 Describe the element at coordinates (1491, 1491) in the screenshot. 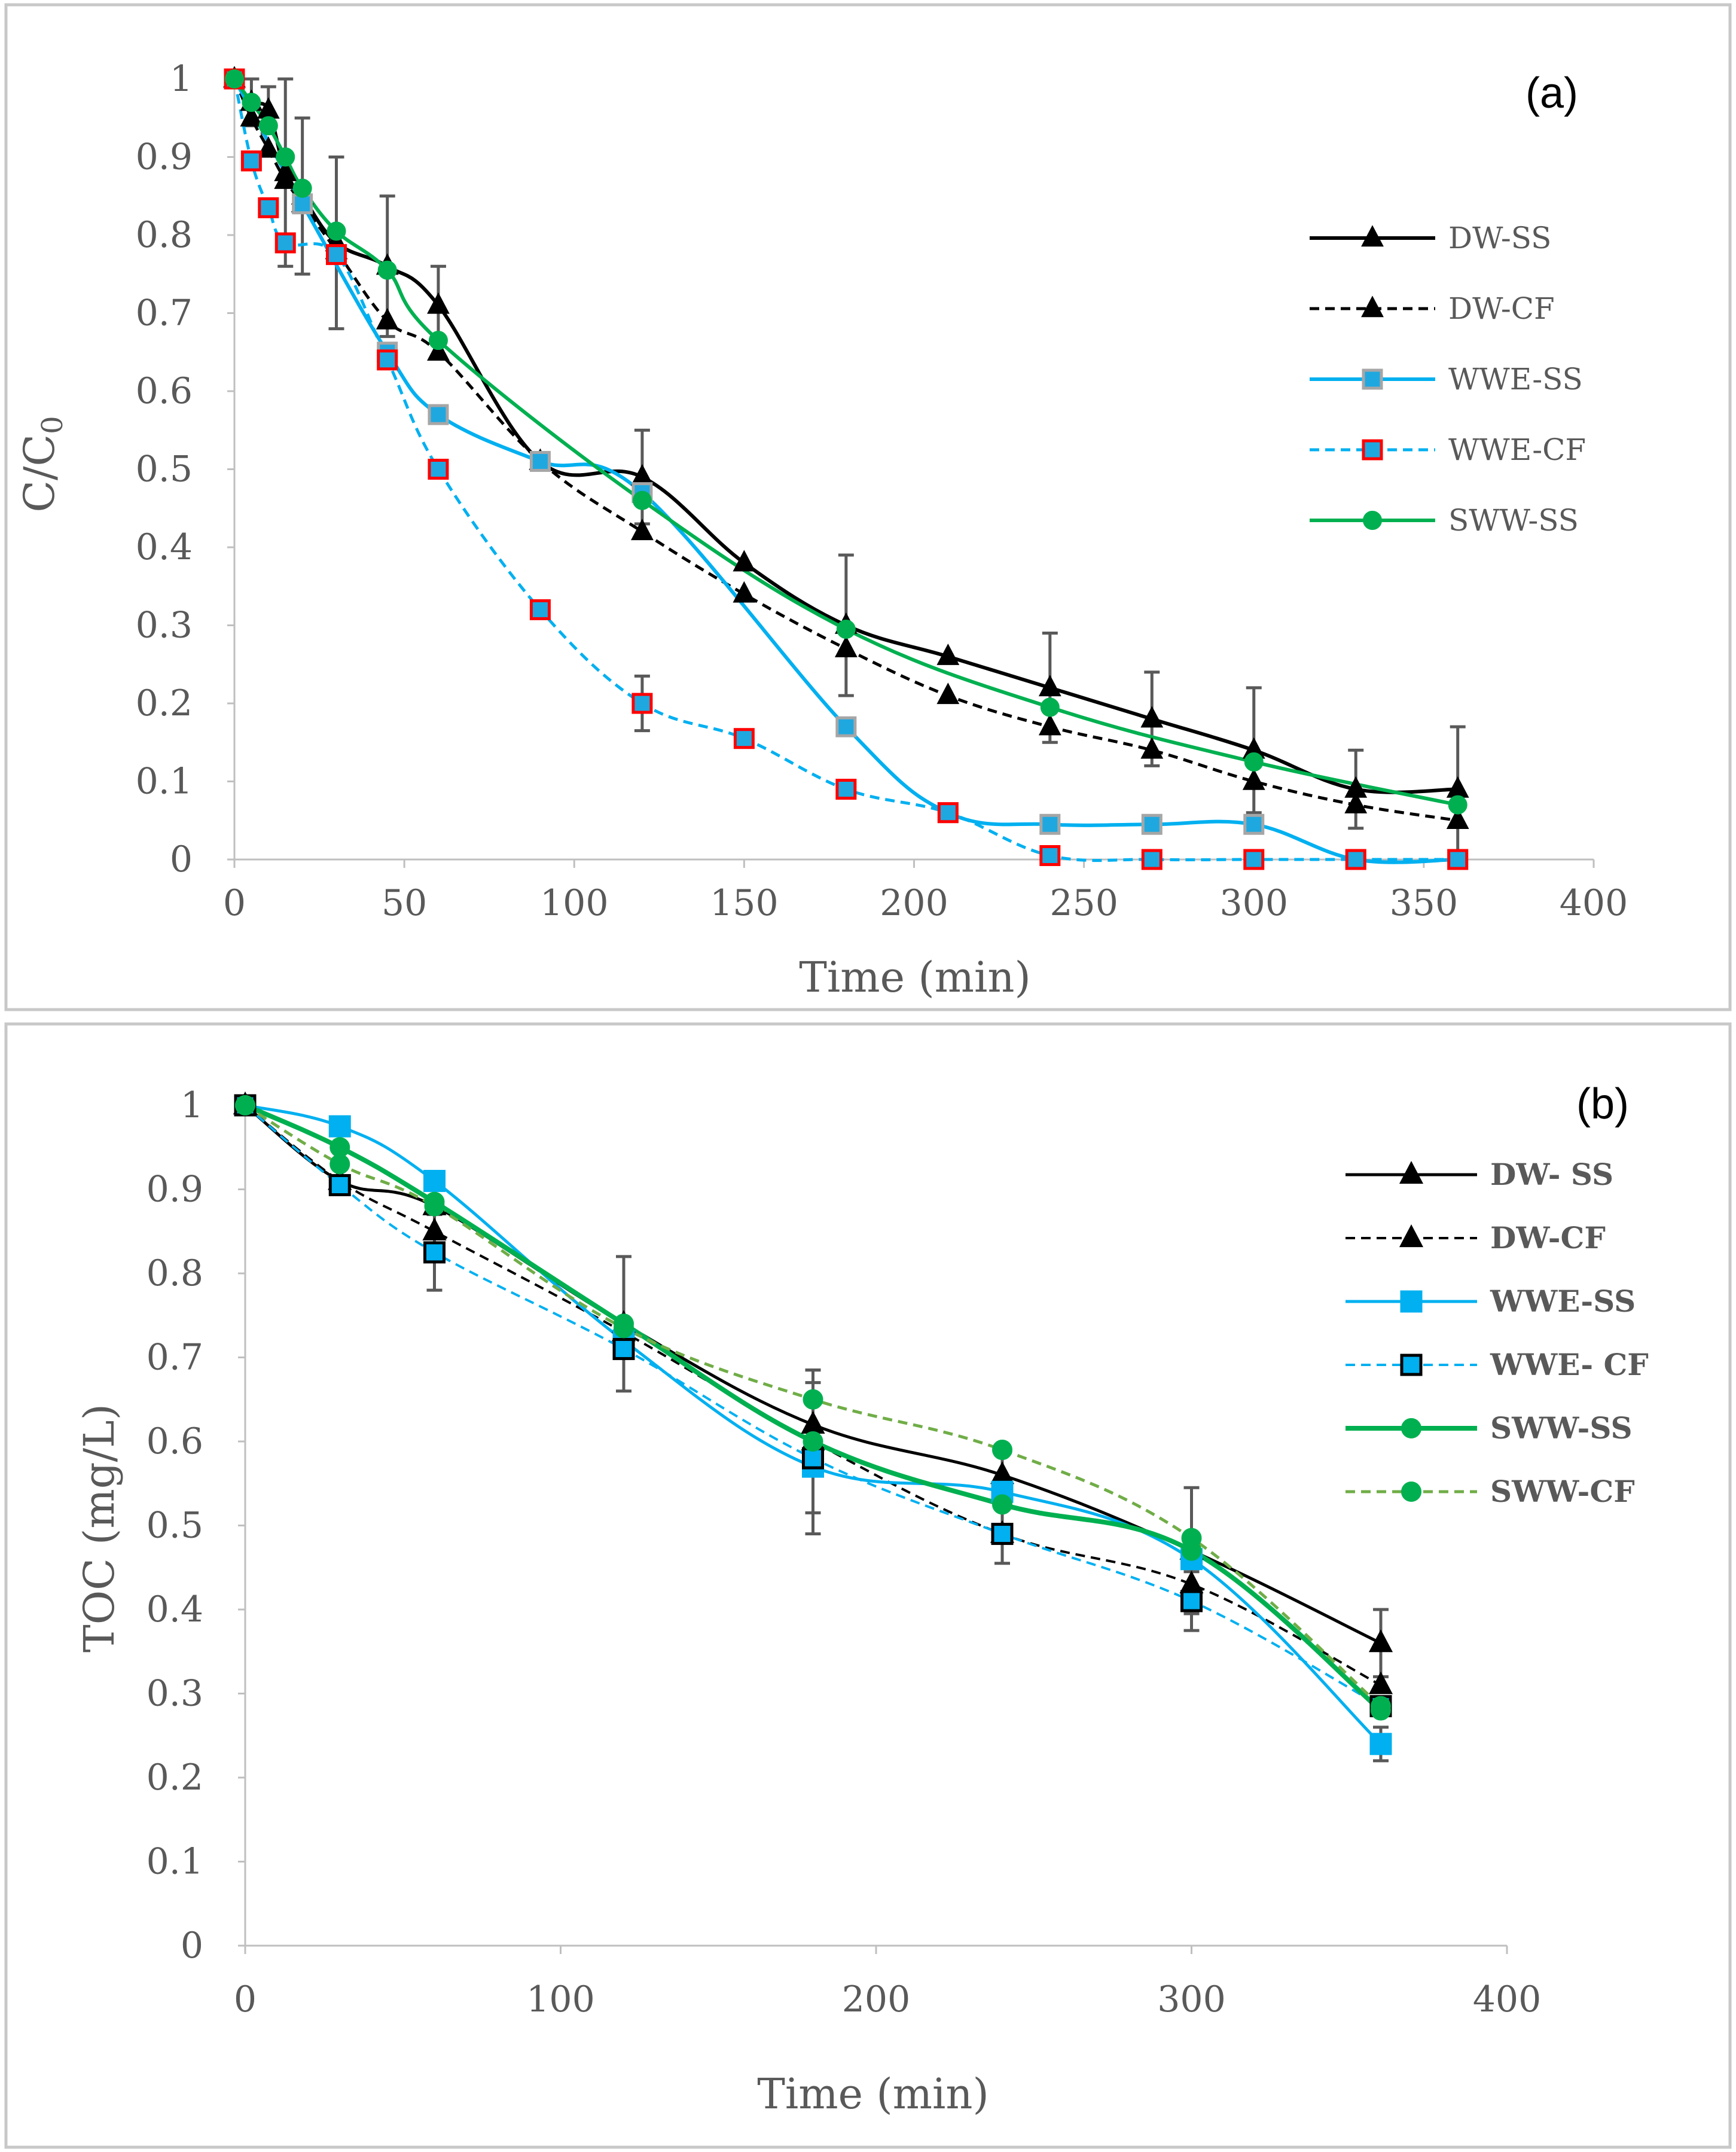

I see `chart-b-legend-entry-sww-cf: SWW-CF` at that location.